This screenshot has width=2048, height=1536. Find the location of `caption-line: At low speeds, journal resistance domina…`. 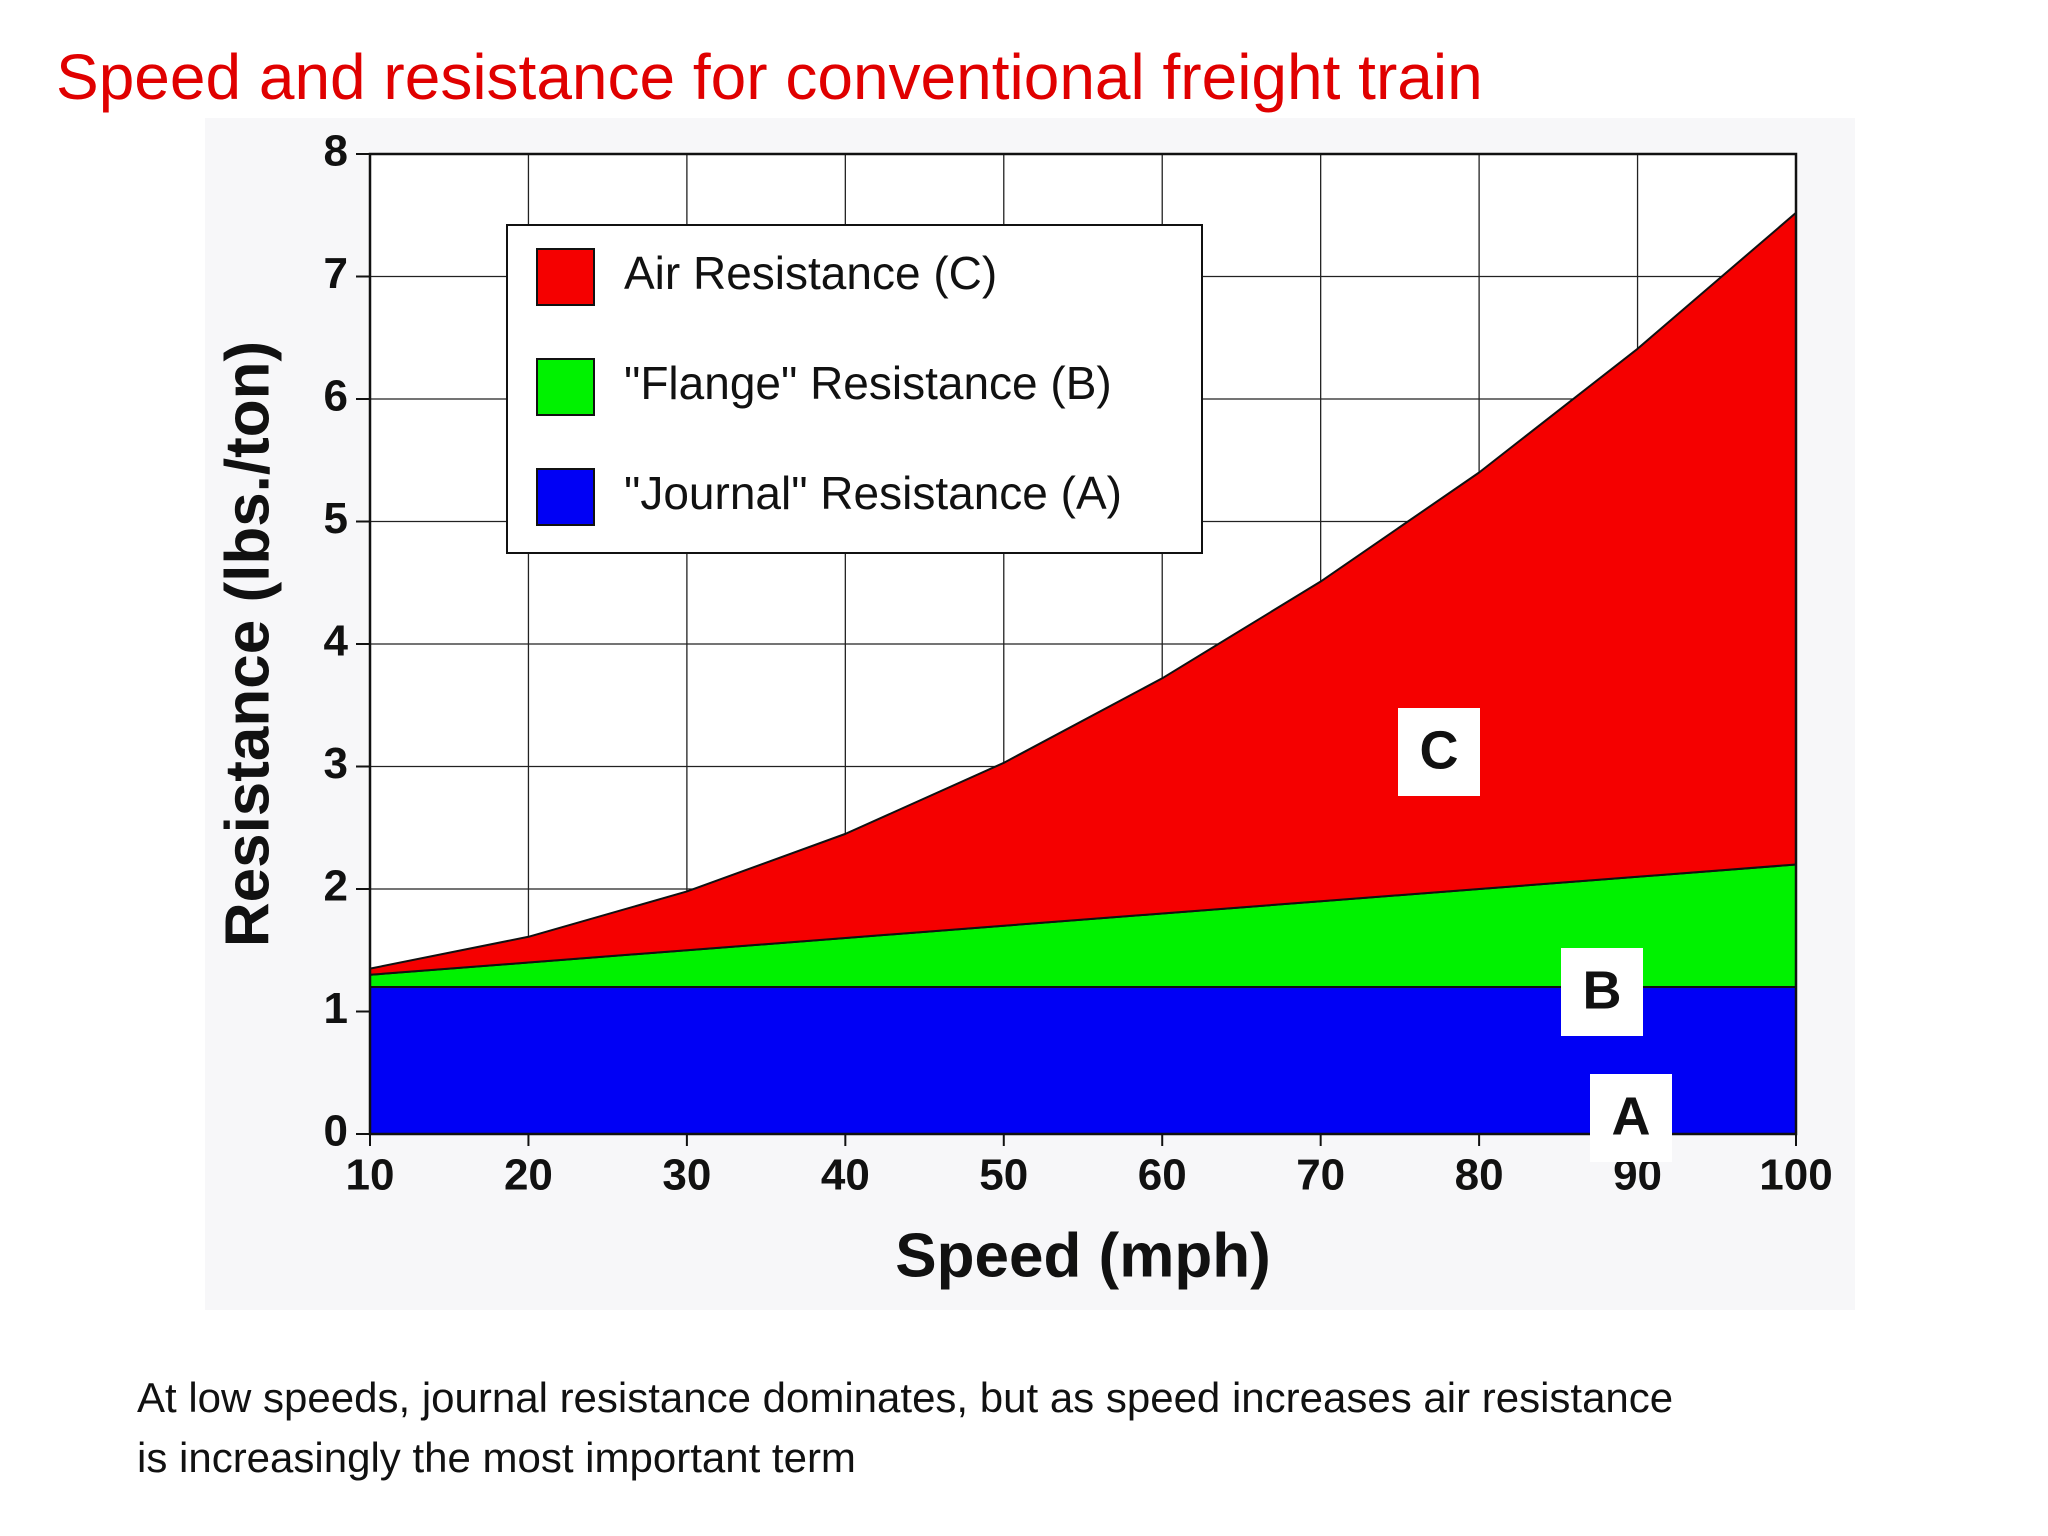

caption-line: At low speeds, journal resistance domina… is located at coordinates (905, 1397).